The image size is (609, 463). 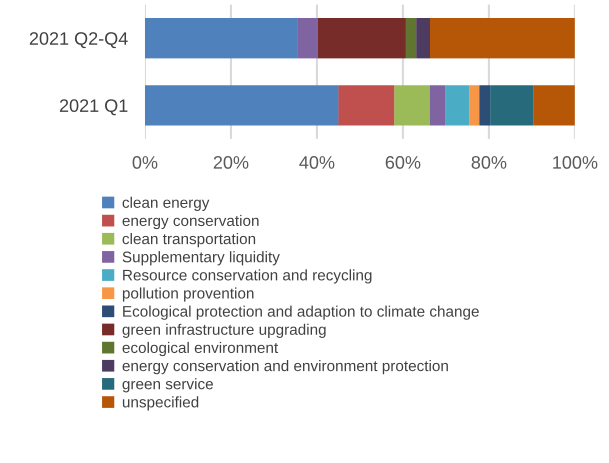 What do you see at coordinates (575, 162) in the screenshot?
I see `x-tick-label: 100%` at bounding box center [575, 162].